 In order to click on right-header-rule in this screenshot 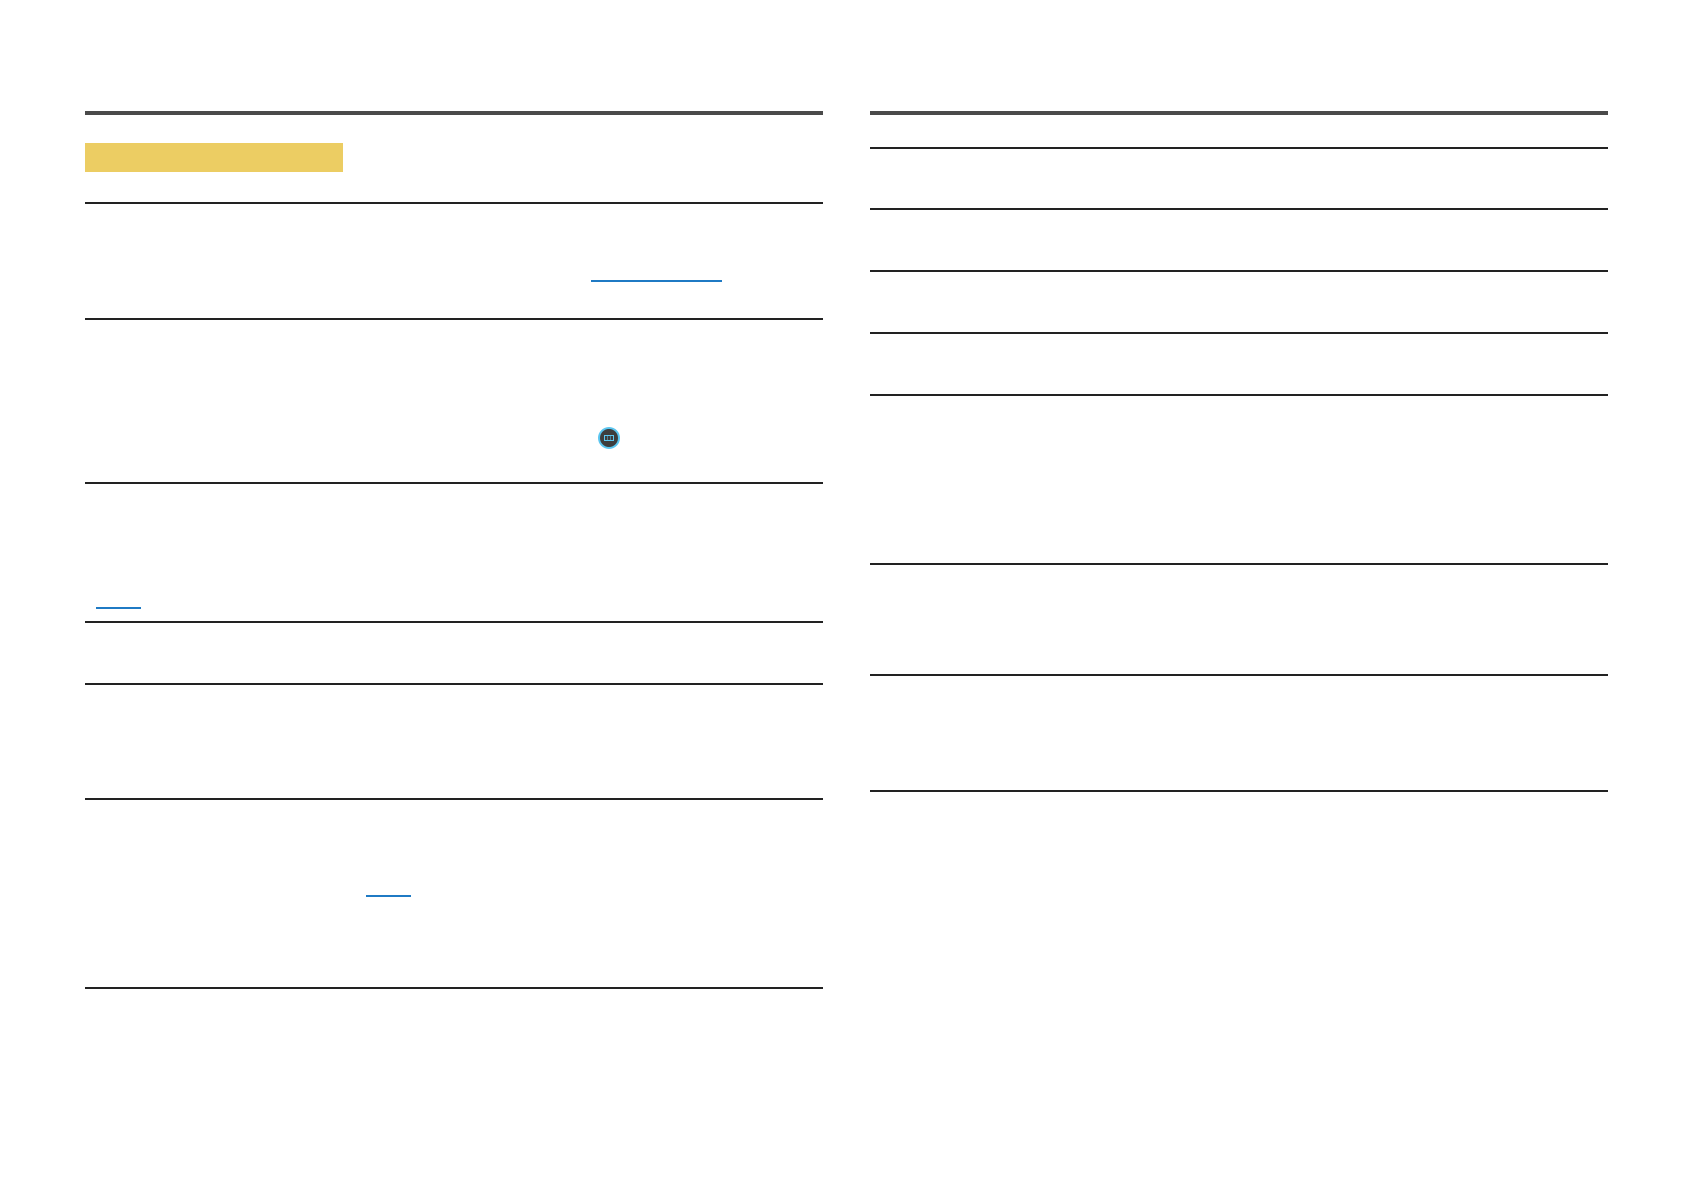, I will do `click(1239, 113)`.